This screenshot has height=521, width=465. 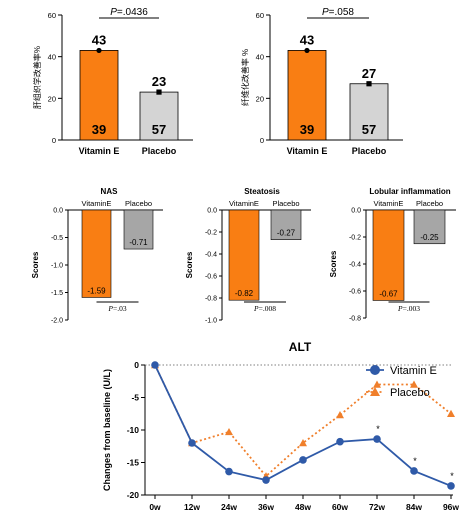 What do you see at coordinates (155, 507) in the screenshot?
I see `x-tick-label: 0w` at bounding box center [155, 507].